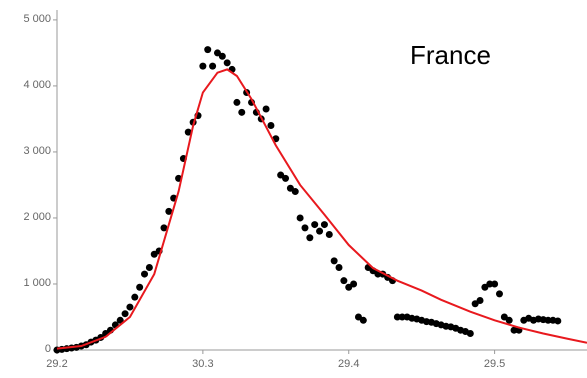 The image size is (587, 378). What do you see at coordinates (56, 364) in the screenshot?
I see `x-tick-label: 29.2` at bounding box center [56, 364].